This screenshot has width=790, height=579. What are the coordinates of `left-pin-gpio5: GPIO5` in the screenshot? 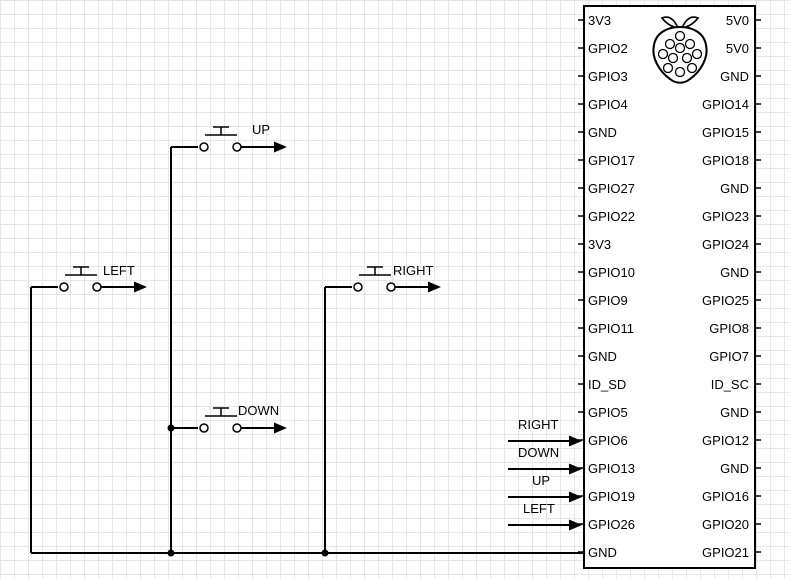 It's located at (608, 412).